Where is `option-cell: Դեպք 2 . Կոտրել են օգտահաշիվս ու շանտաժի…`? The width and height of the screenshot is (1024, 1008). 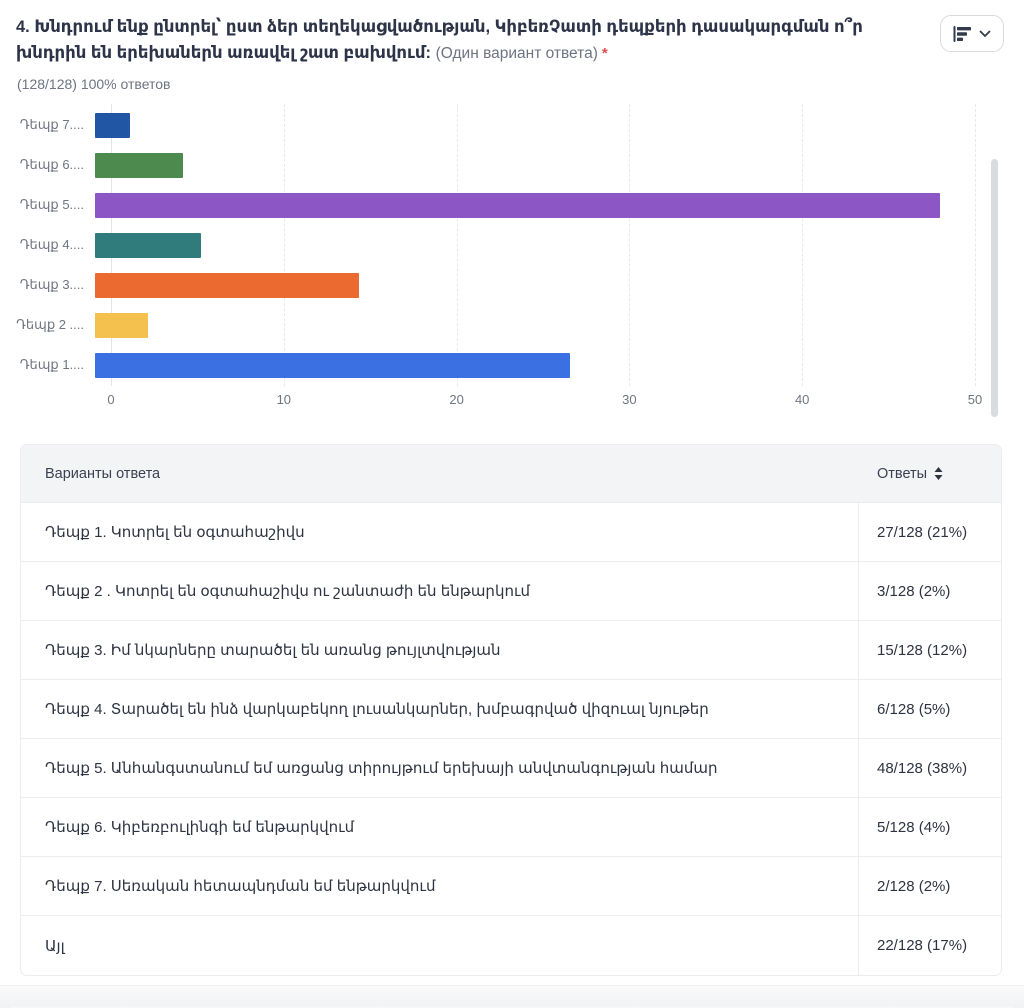 option-cell: Դեպք 2 . Կոտրել են օգտահաշիվս ու շանտաժի… is located at coordinates (440, 591).